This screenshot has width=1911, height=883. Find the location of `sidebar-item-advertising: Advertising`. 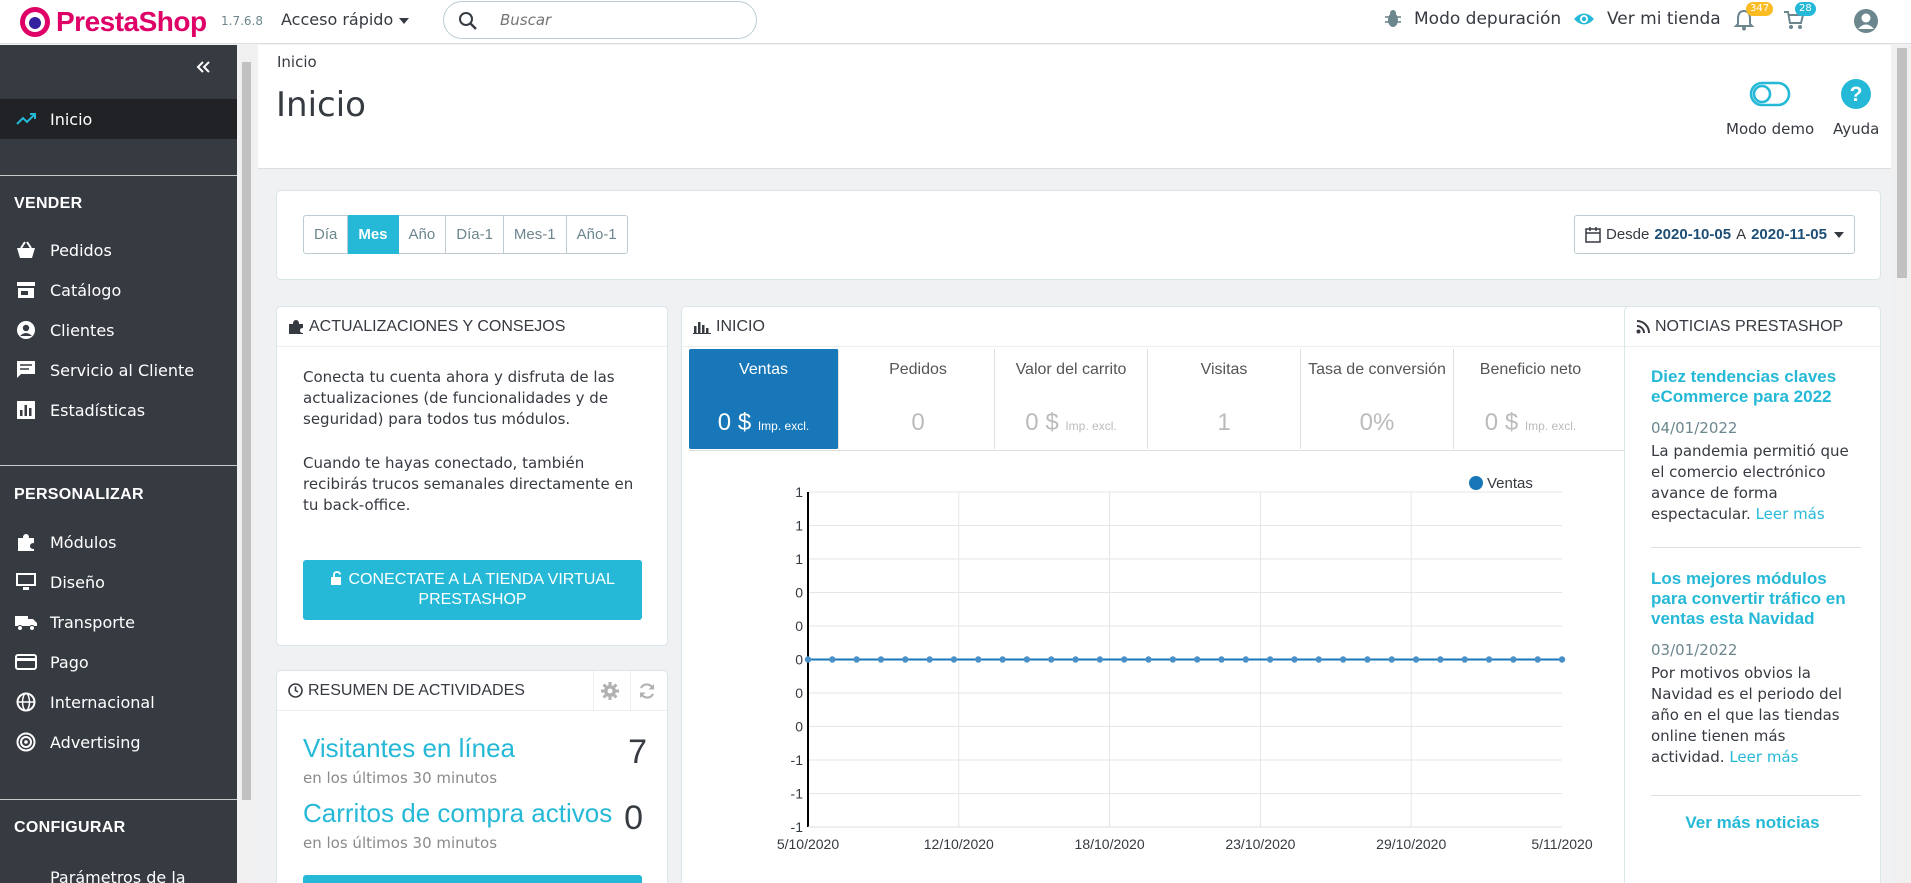

sidebar-item-advertising: Advertising is located at coordinates (118, 742).